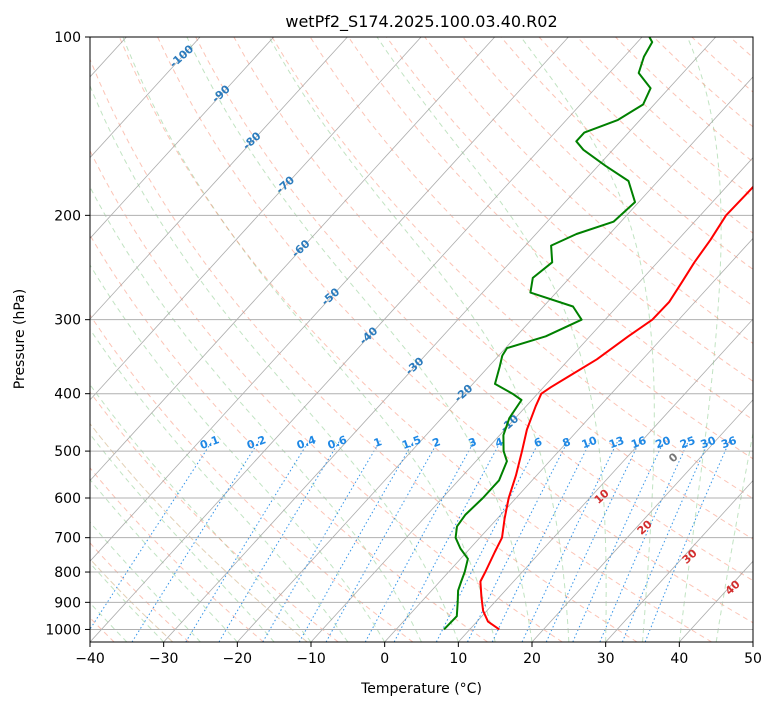  Describe the element at coordinates (606, 659) in the screenshot. I see `x-tick-label: 30` at that location.